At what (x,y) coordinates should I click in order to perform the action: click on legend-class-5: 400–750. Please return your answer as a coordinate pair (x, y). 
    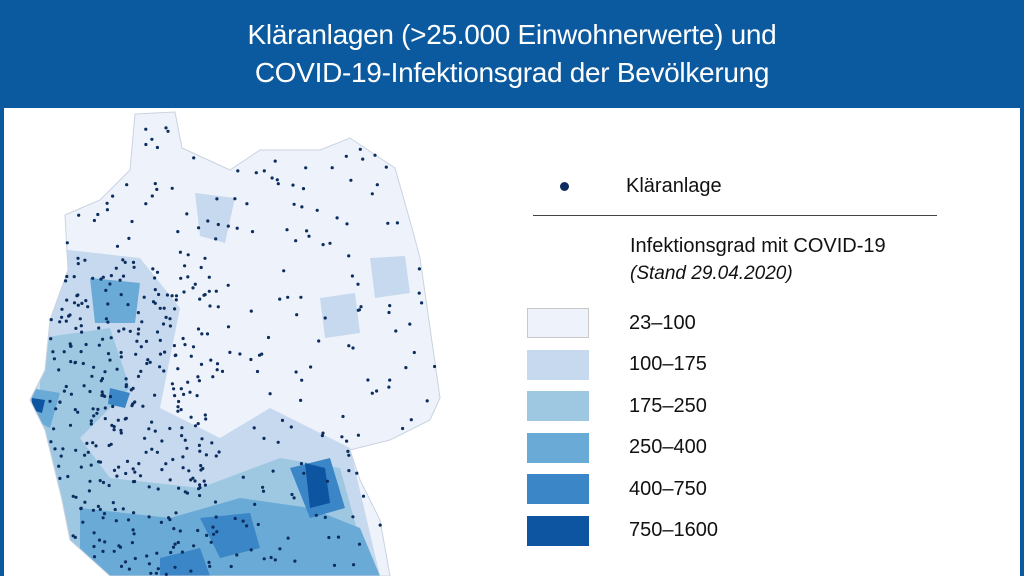
    Looking at the image, I should click on (617, 489).